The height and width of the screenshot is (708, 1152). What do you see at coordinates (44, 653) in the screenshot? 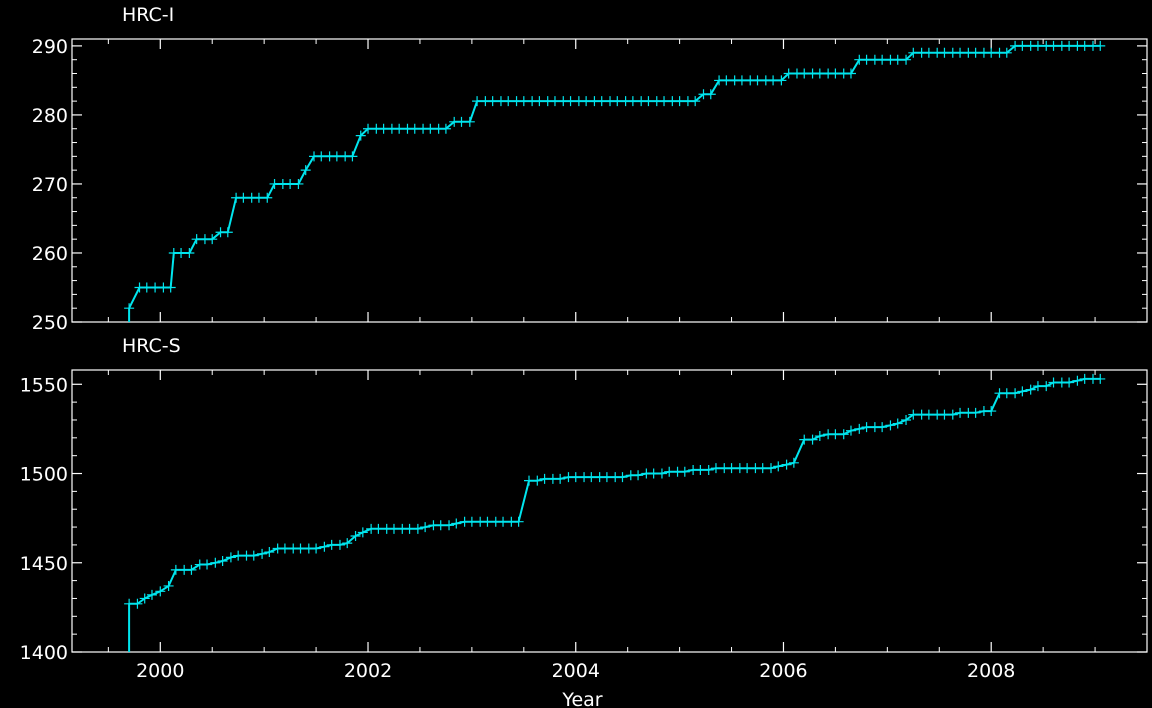
I see `y-tick-label: 1400` at bounding box center [44, 653].